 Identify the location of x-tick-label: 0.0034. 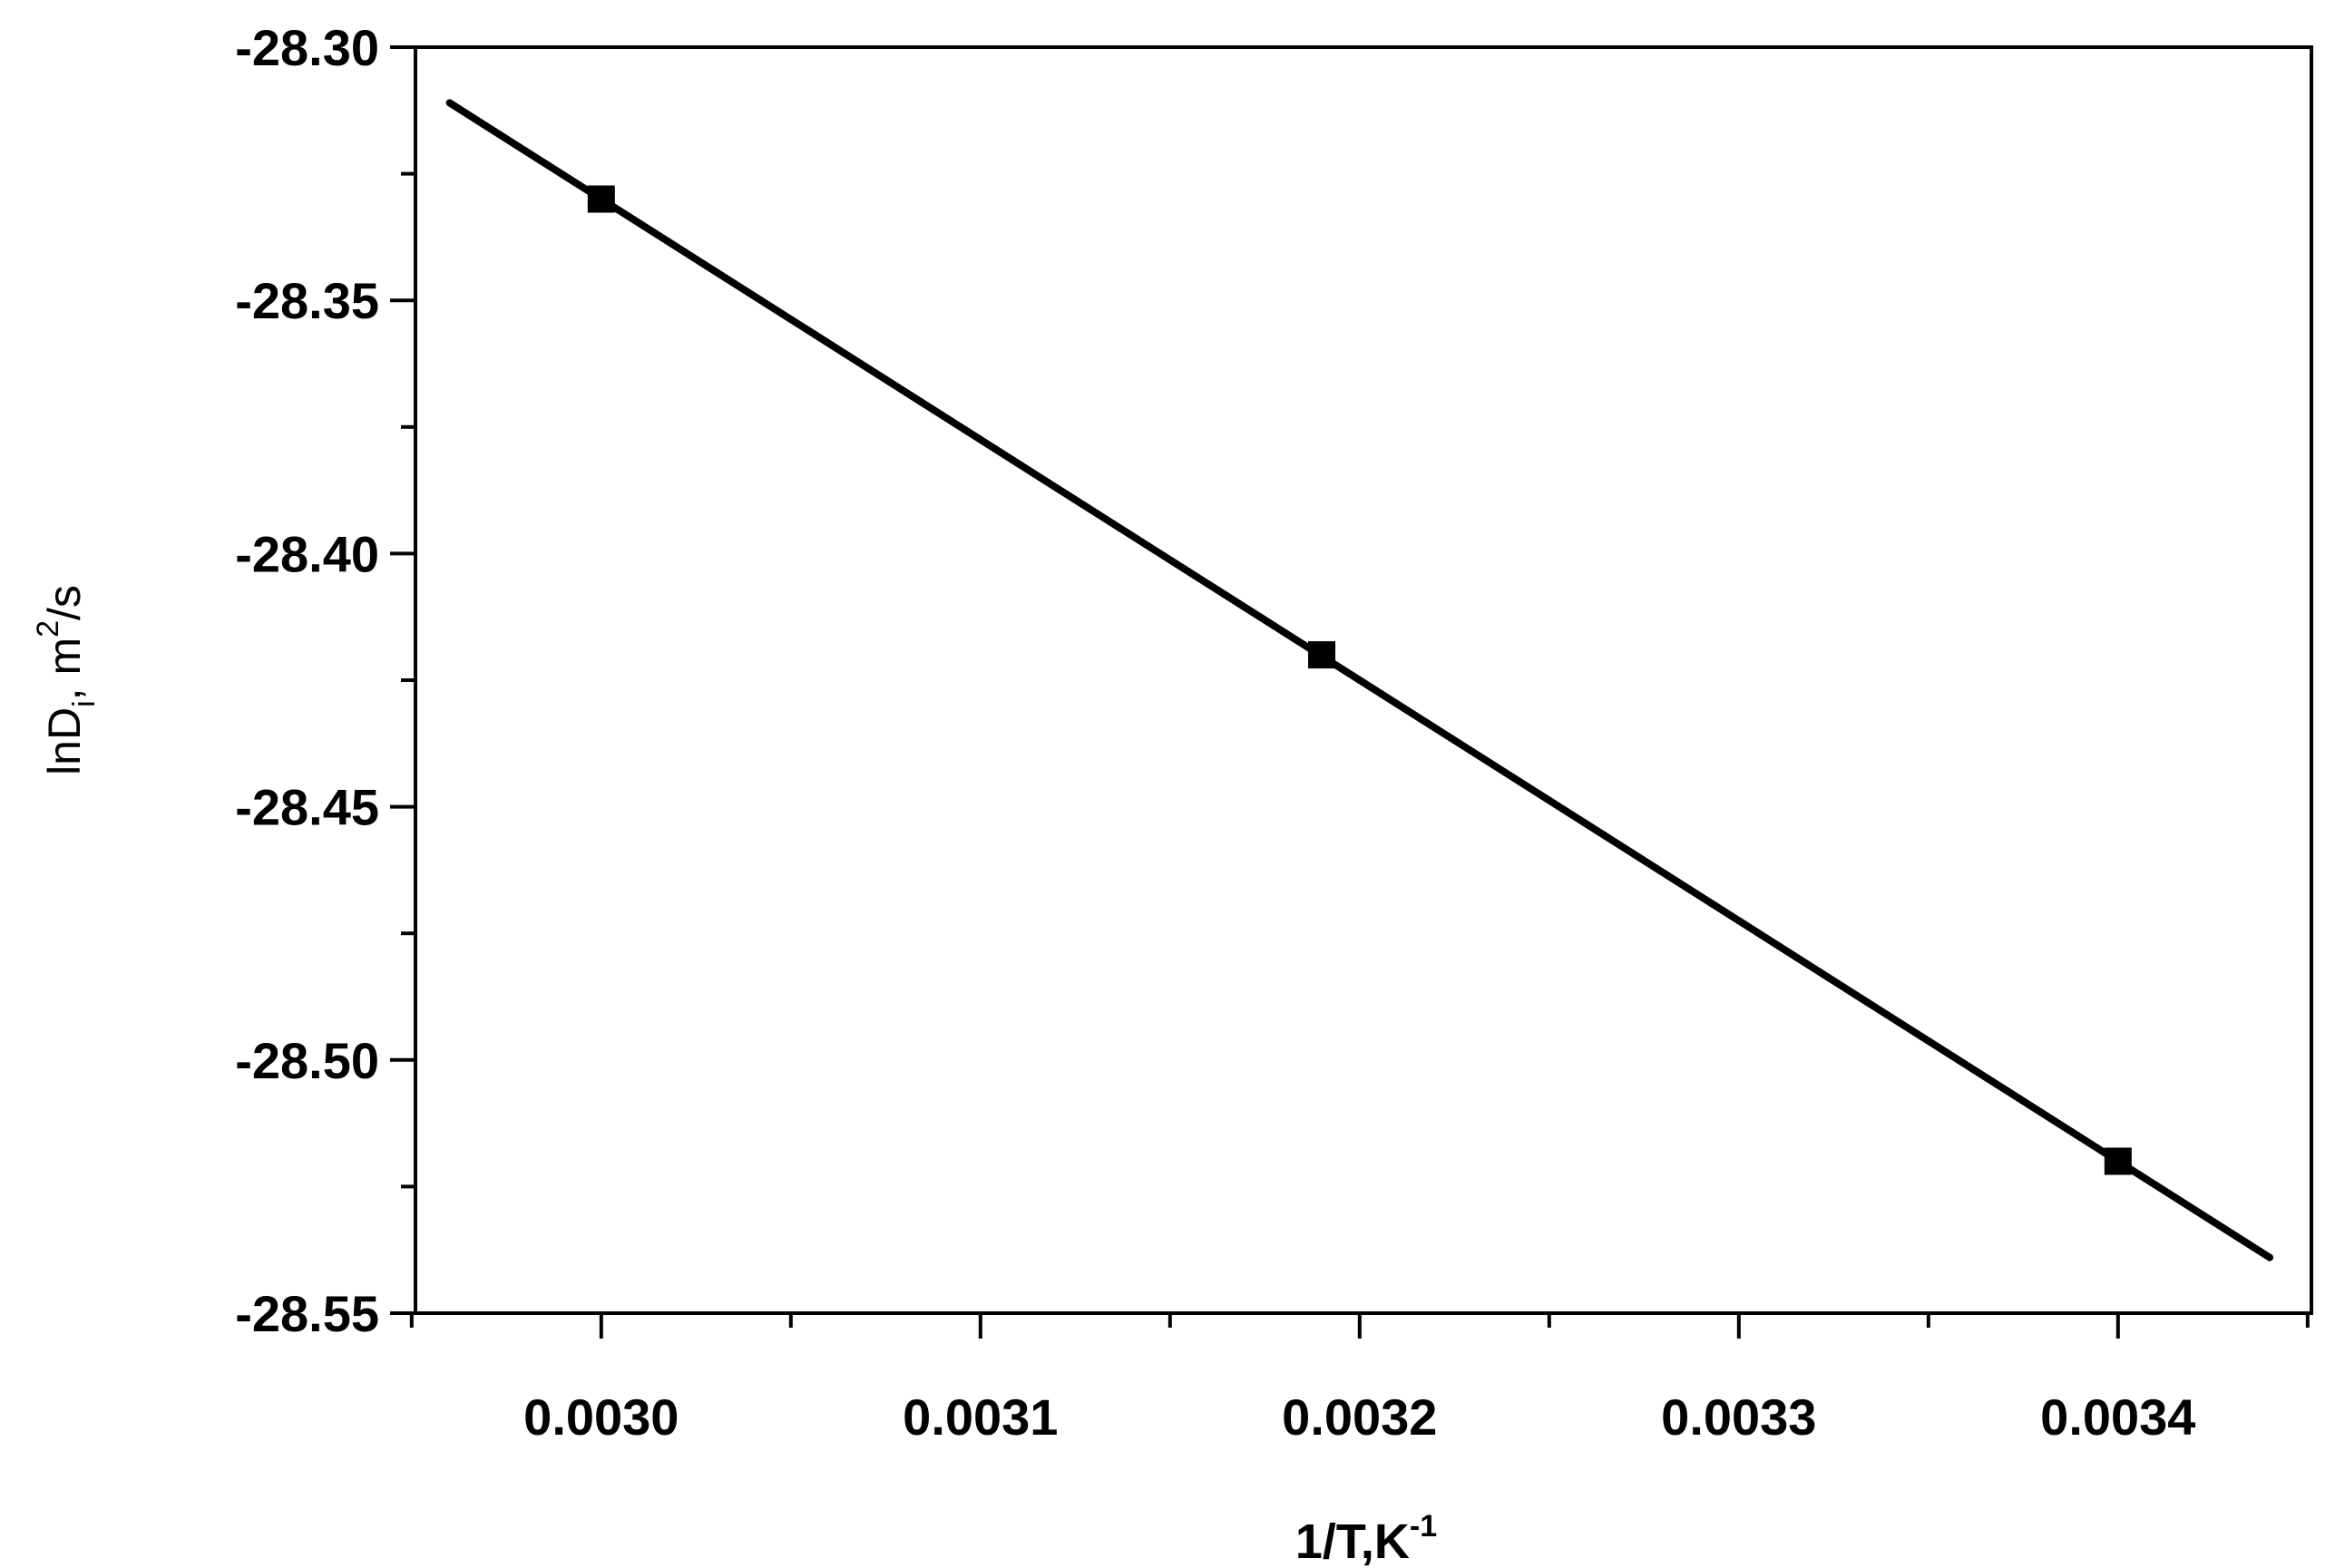
(2118, 1417).